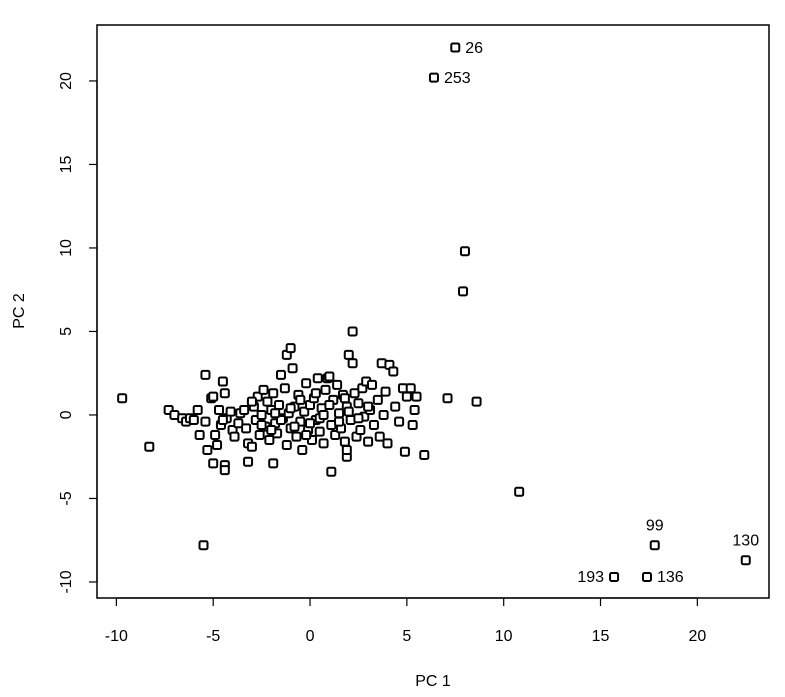 This screenshot has height=697, width=785. I want to click on x-tick-label: 20, so click(697, 636).